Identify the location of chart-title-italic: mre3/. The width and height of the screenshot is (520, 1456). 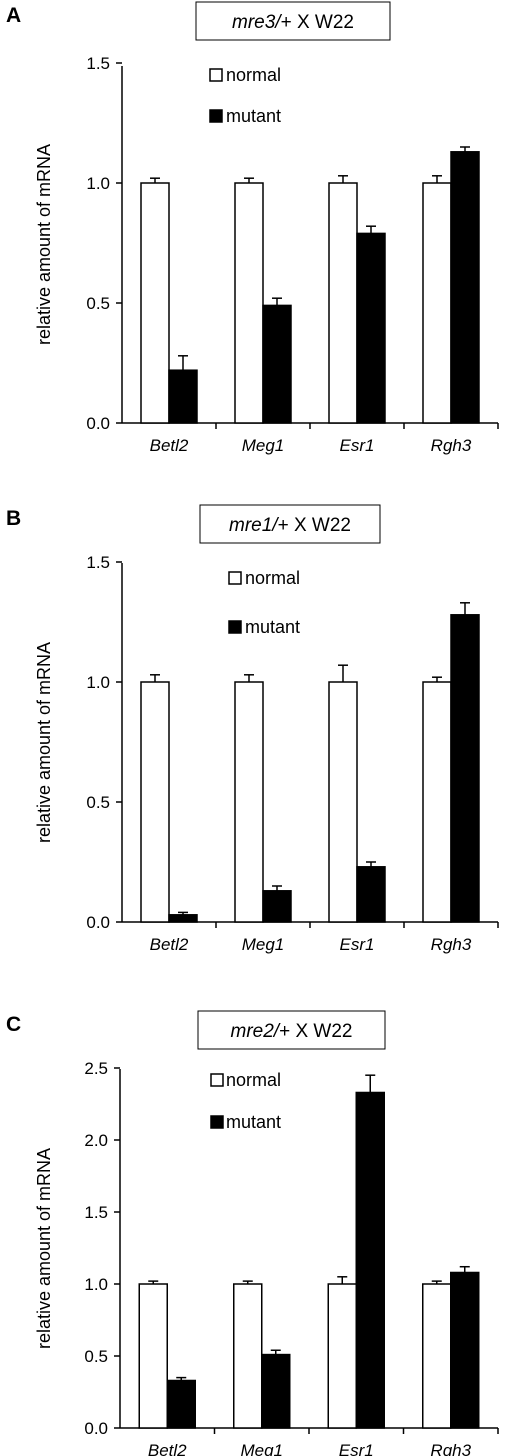
(257, 22).